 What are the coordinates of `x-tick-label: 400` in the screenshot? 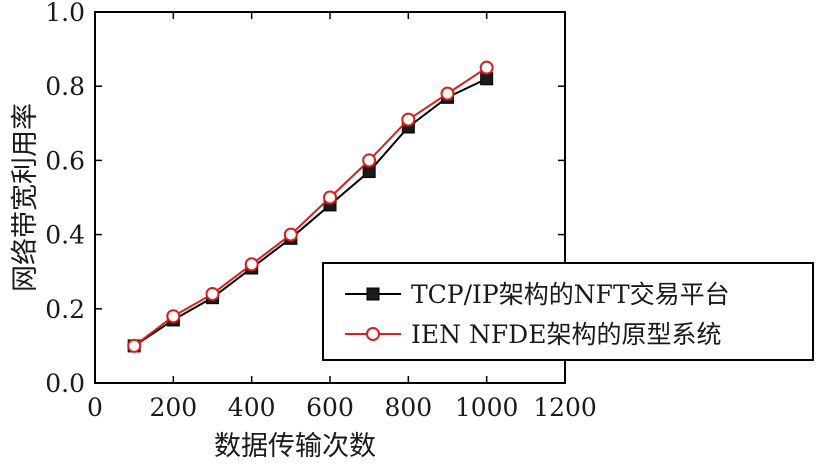 It's located at (252, 407).